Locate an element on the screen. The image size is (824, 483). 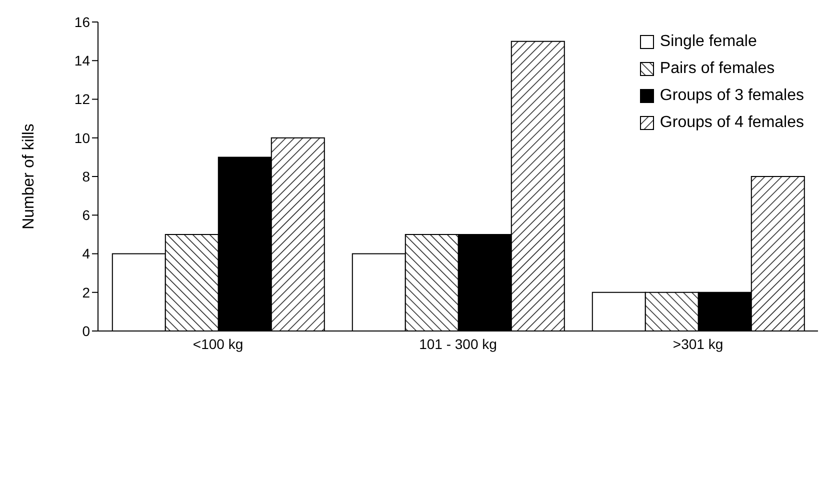
y-tick-label: 10 is located at coordinates (82, 138).